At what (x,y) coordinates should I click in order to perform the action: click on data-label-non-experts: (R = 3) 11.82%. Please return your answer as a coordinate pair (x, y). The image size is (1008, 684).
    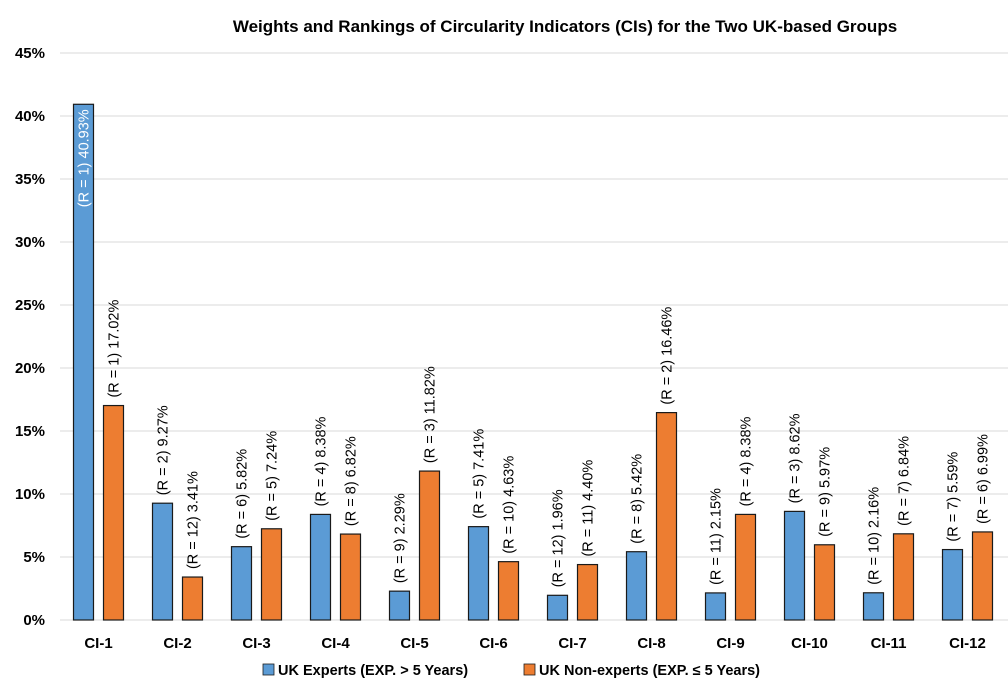
    Looking at the image, I should click on (431, 414).